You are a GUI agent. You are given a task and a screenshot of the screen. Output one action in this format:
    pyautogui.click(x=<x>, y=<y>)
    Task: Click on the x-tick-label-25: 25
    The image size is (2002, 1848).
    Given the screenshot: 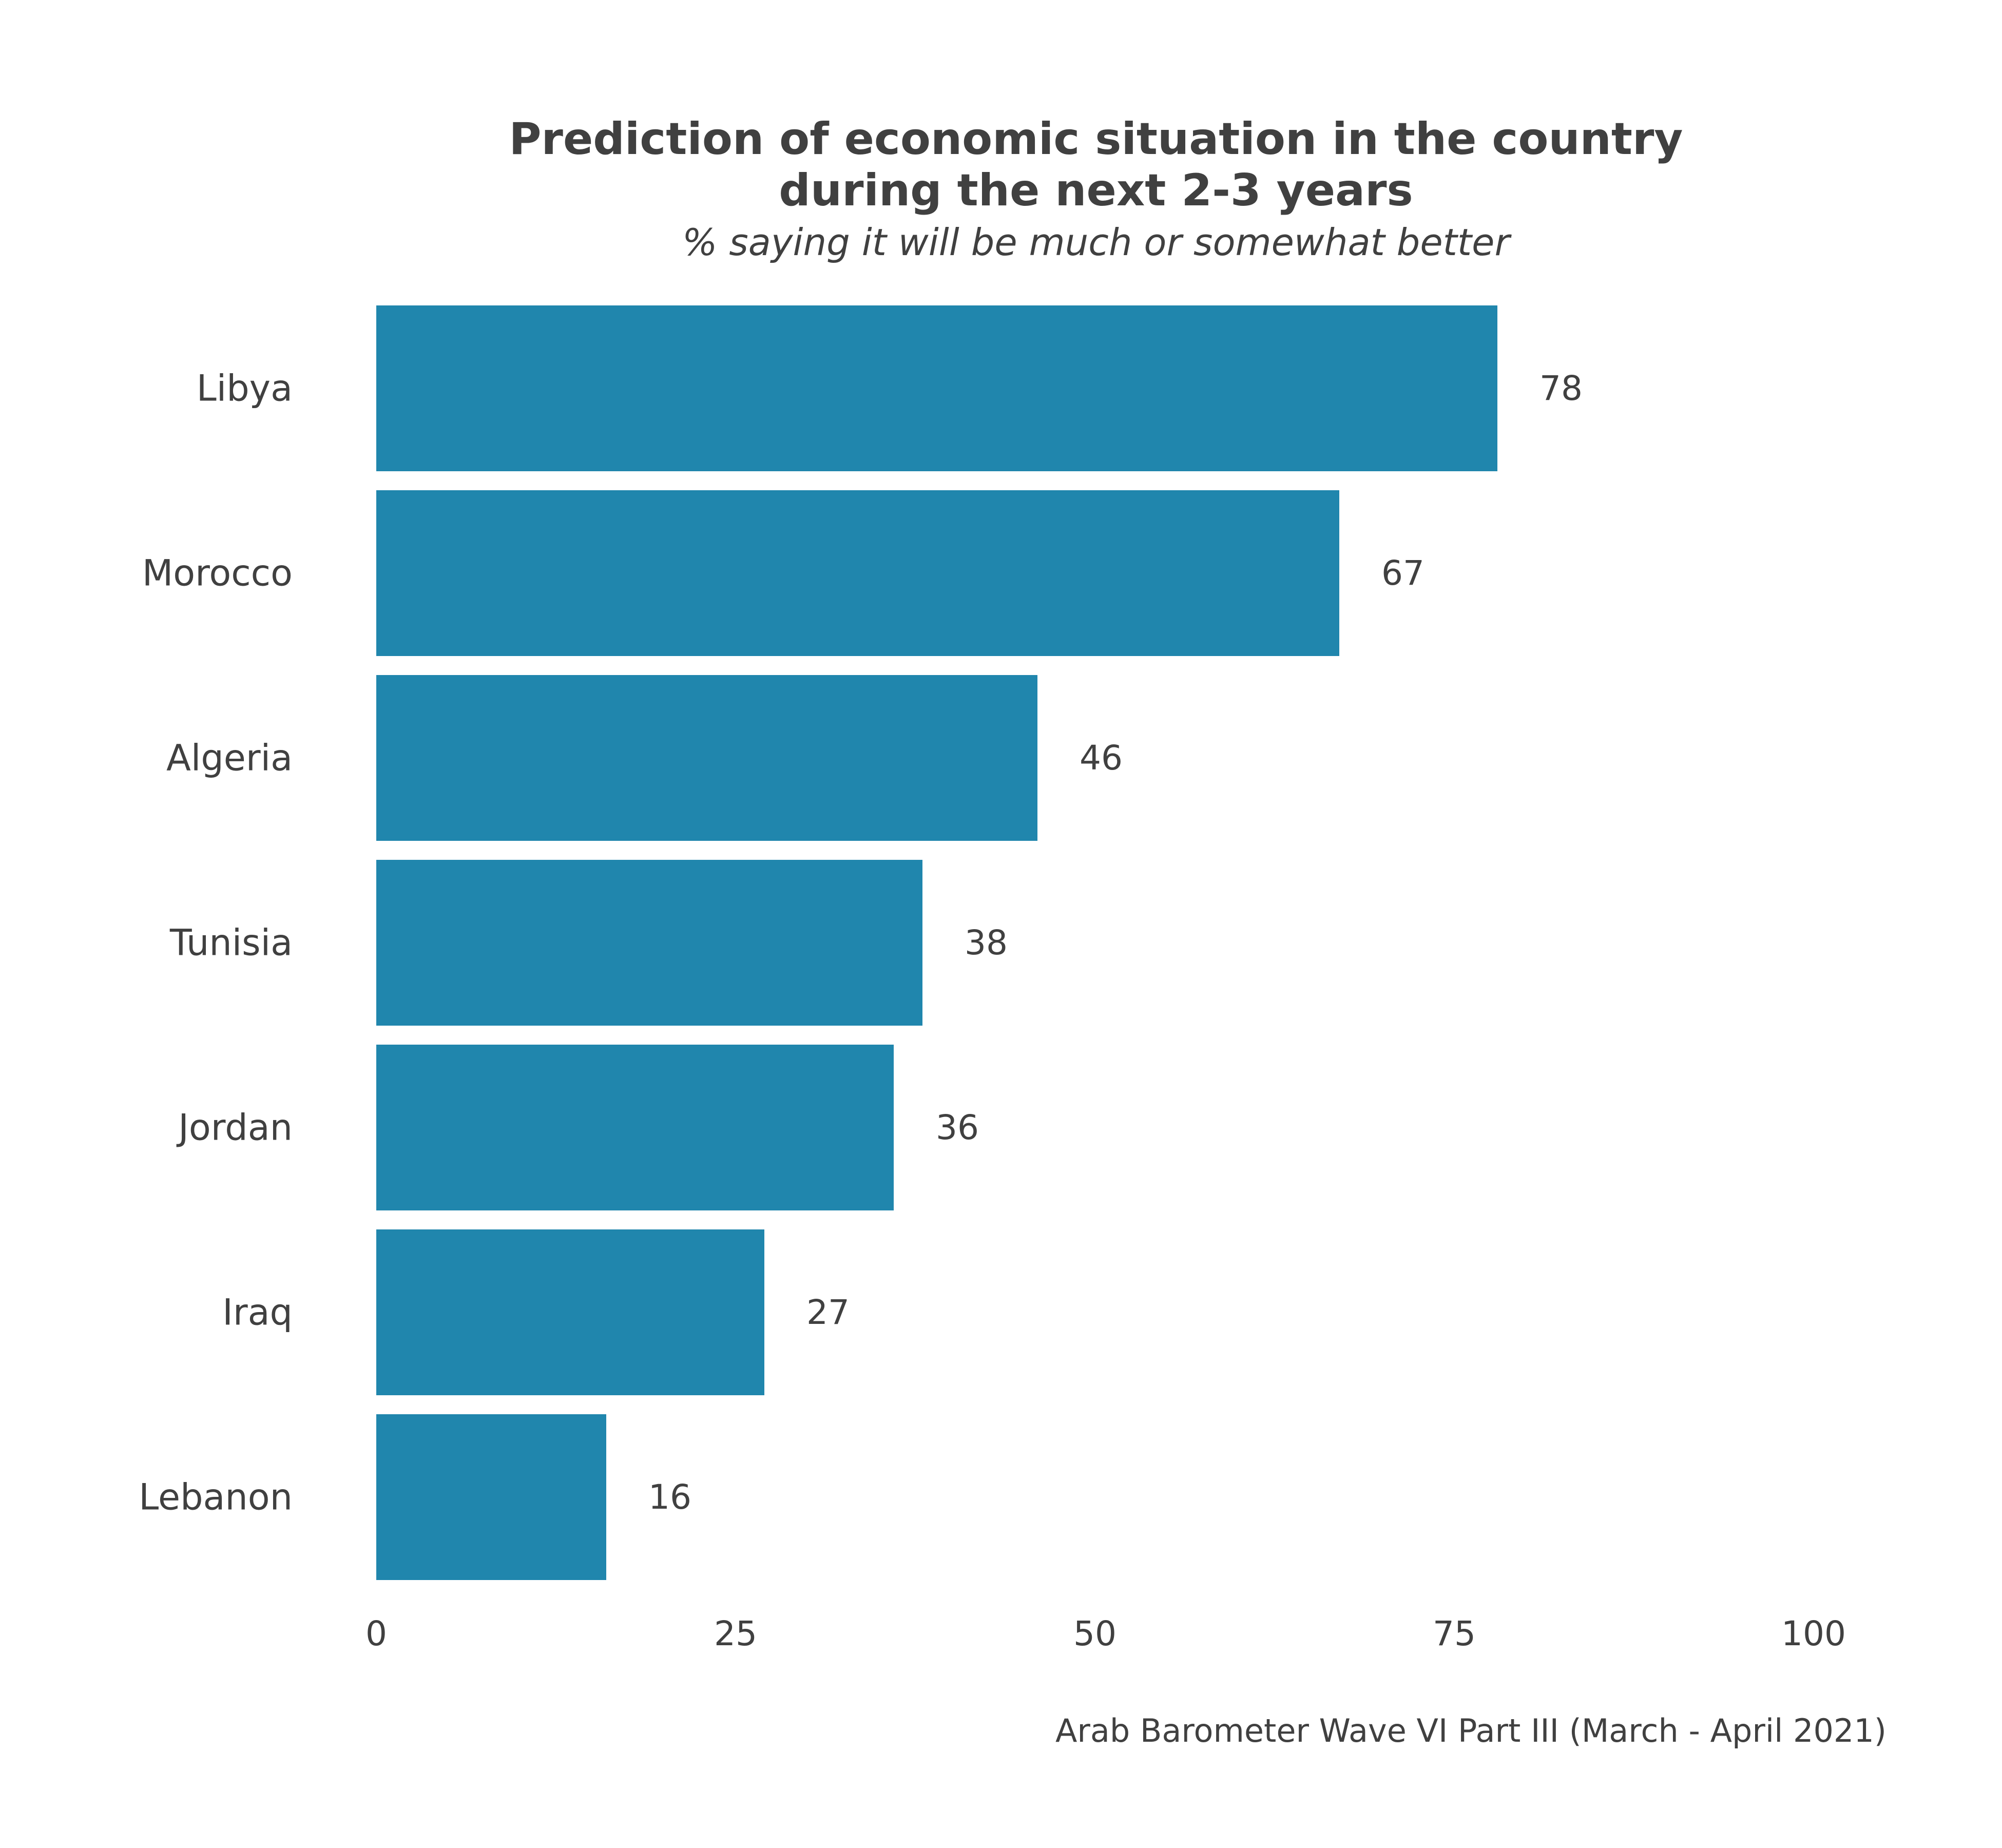 What is the action you would take?
    pyautogui.click(x=735, y=1633)
    